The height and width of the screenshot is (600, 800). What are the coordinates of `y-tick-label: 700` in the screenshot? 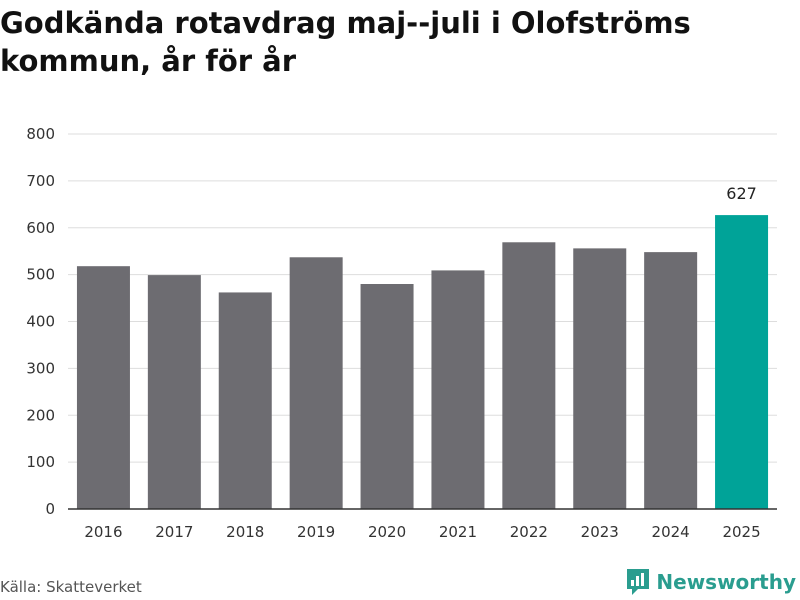 It's located at (40, 181).